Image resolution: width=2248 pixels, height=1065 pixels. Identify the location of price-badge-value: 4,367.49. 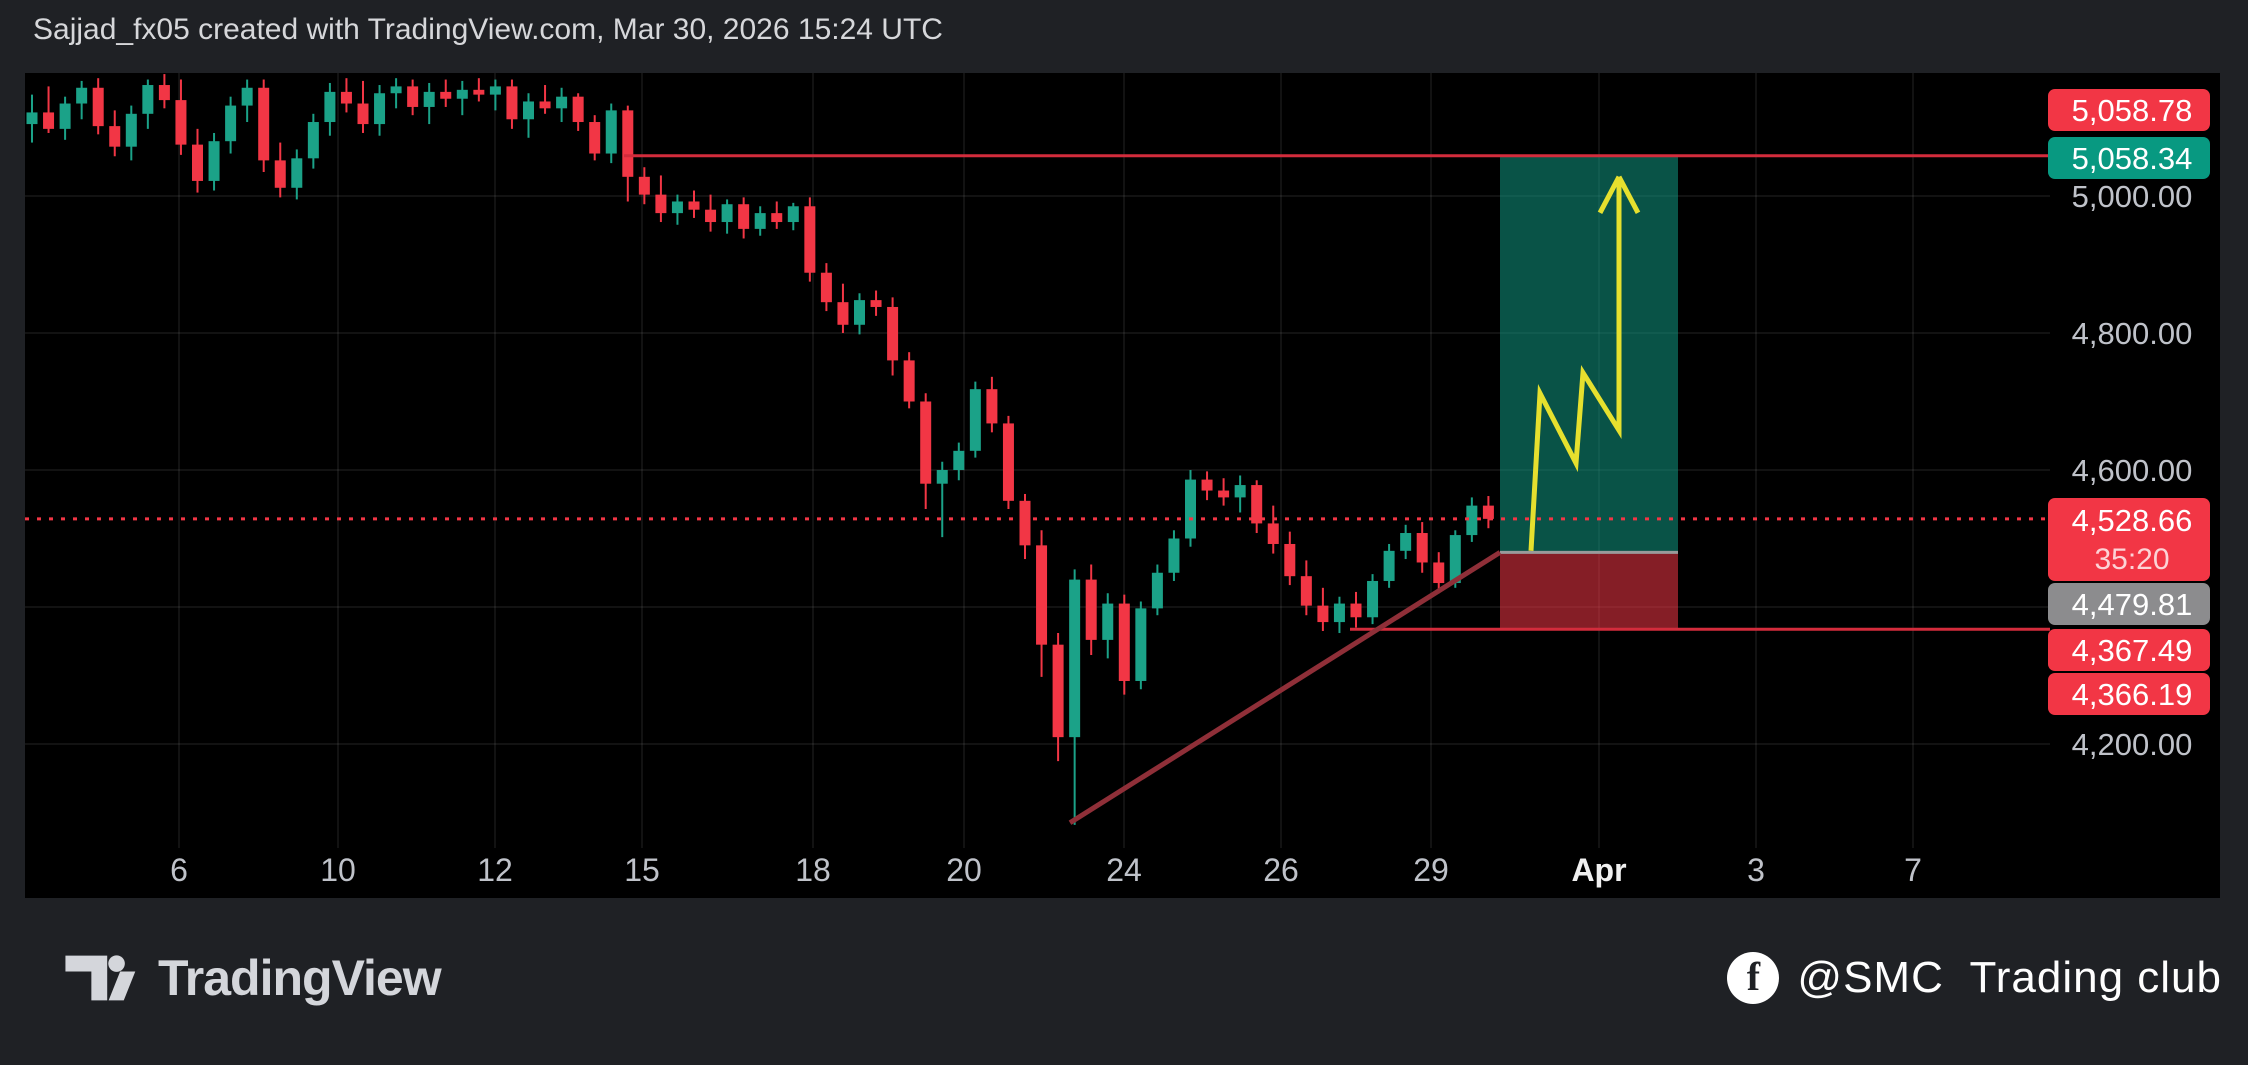
(2132, 650).